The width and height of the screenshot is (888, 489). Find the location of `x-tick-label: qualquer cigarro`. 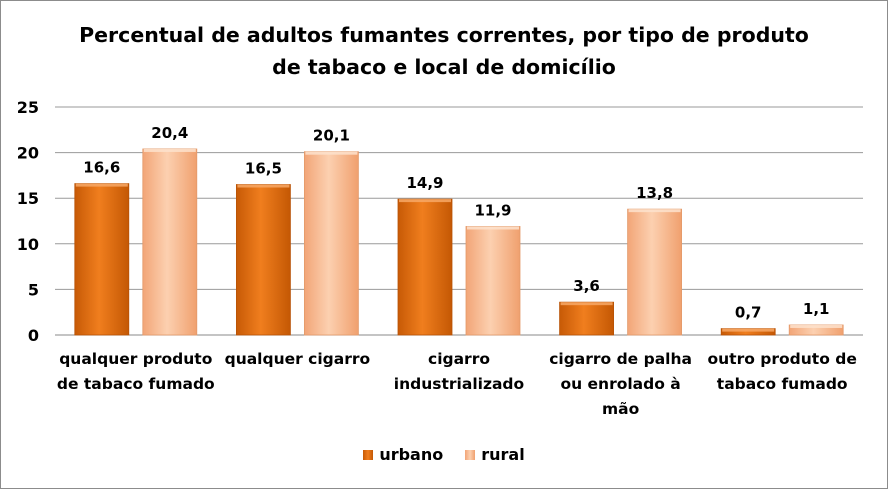

x-tick-label: qualquer cigarro is located at coordinates (297, 359).